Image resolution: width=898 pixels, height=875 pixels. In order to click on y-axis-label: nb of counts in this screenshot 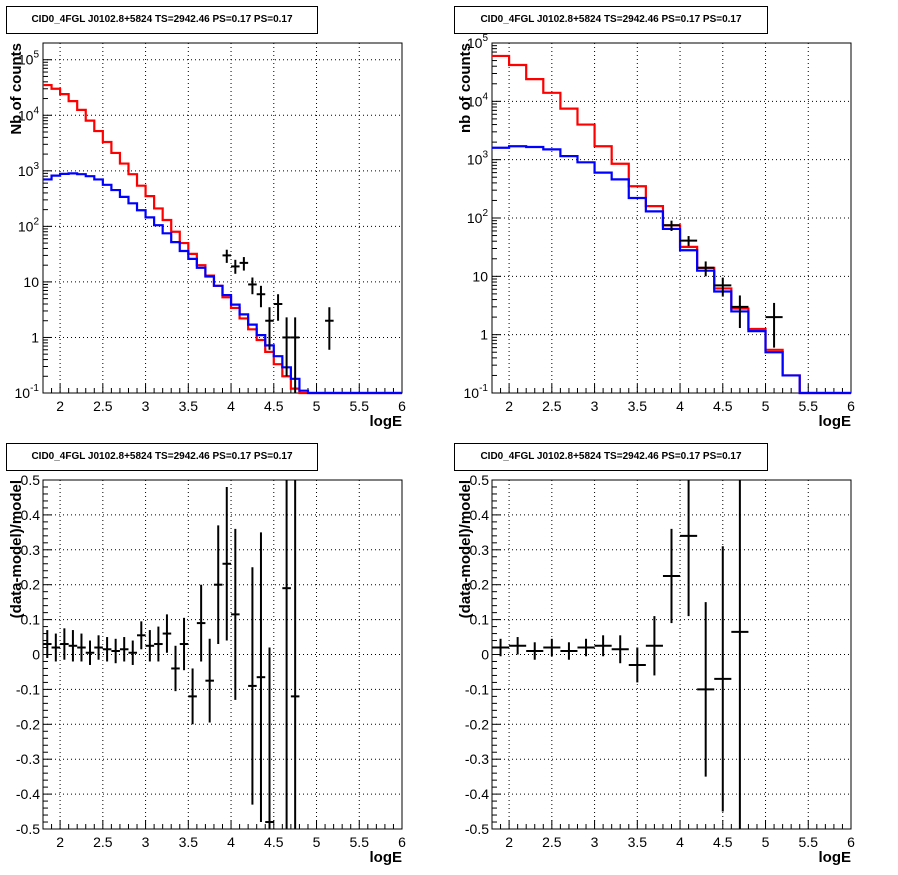, I will do `click(465, 88)`.